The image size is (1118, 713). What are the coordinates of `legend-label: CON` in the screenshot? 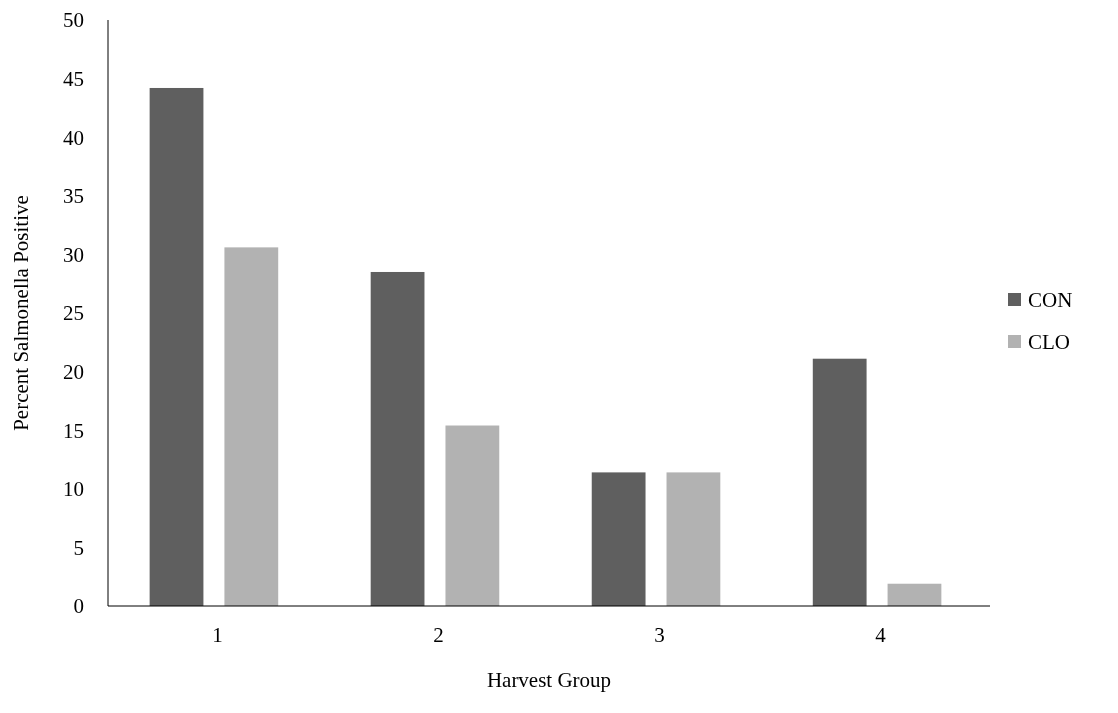 It's located at (1050, 300).